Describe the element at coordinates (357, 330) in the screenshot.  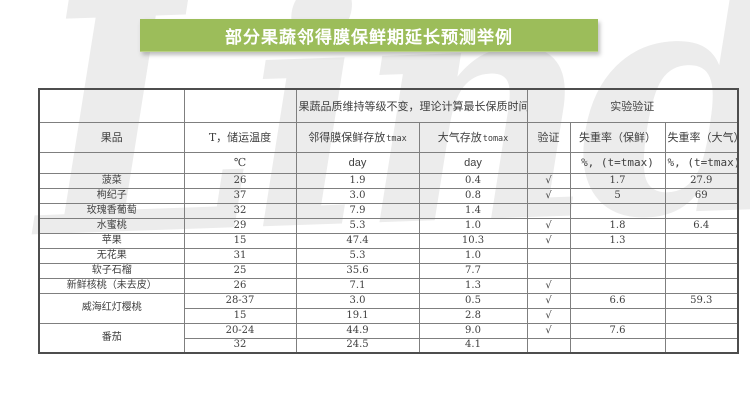
I see `tmax-cell: 44.9` at that location.